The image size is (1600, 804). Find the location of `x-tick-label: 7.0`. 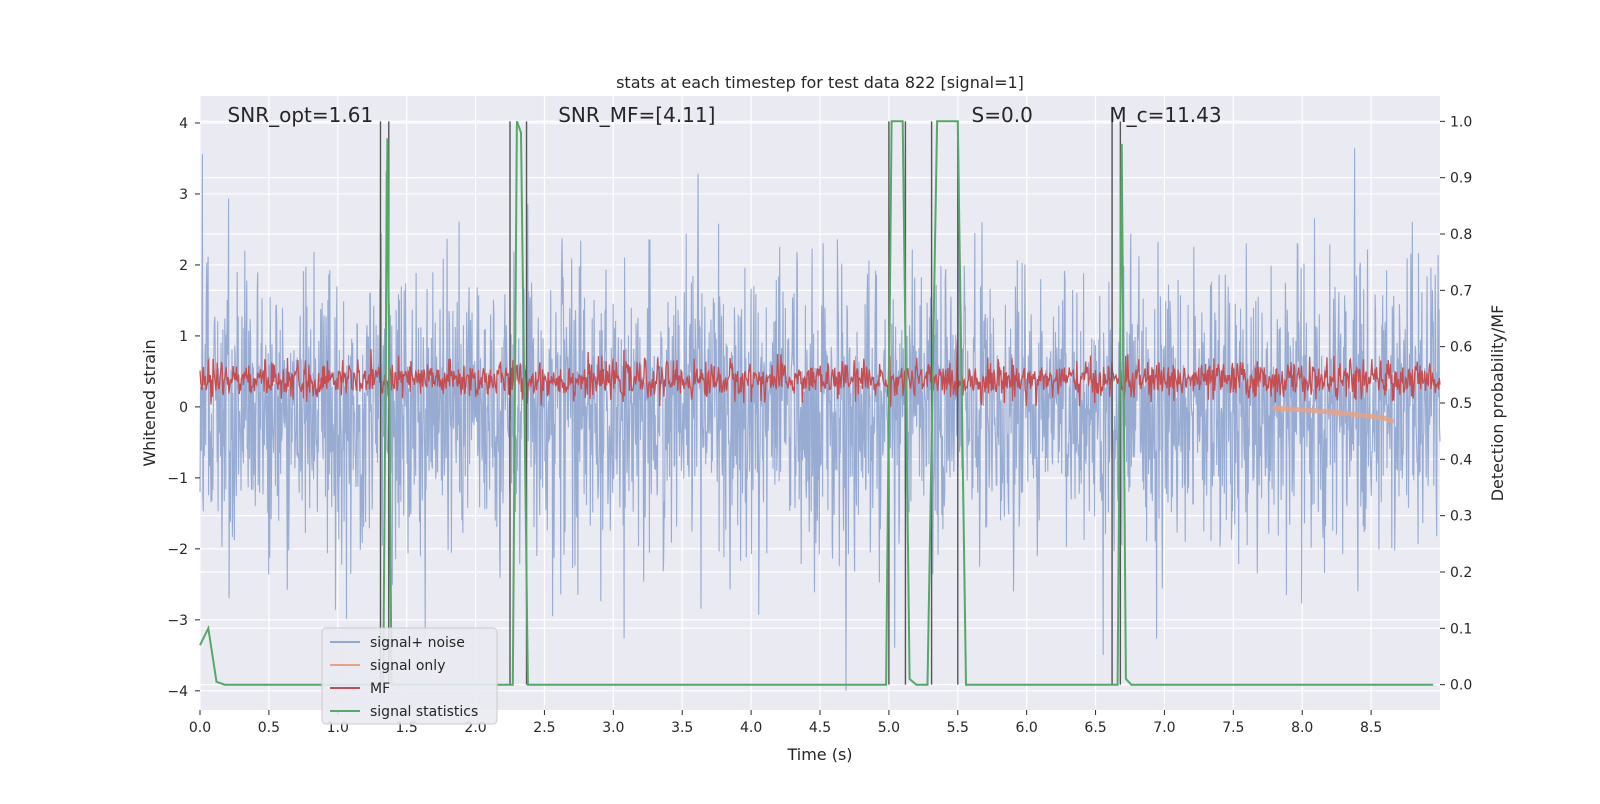

x-tick-label: 7.0 is located at coordinates (1164, 728).